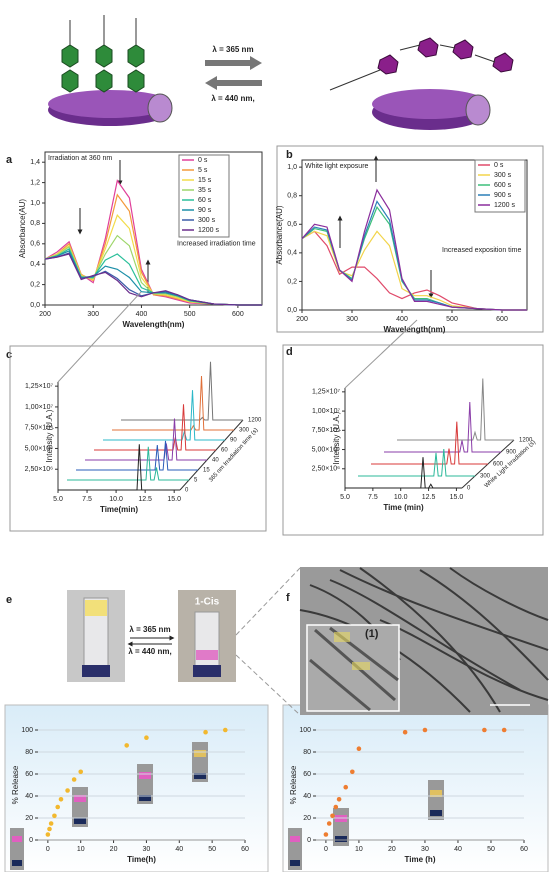  I want to click on scheme-backward: λ = 440 nm,, so click(232, 98).